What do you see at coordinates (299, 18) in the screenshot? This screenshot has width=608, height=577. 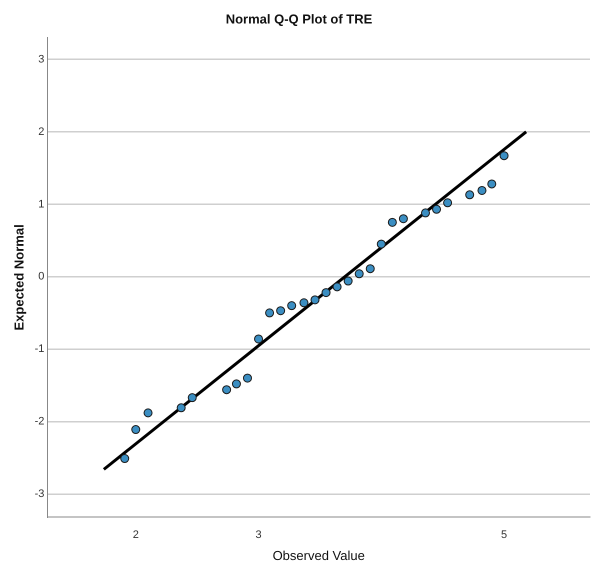 I see `chart-title: Normal Q-Q Plot of TRE` at bounding box center [299, 18].